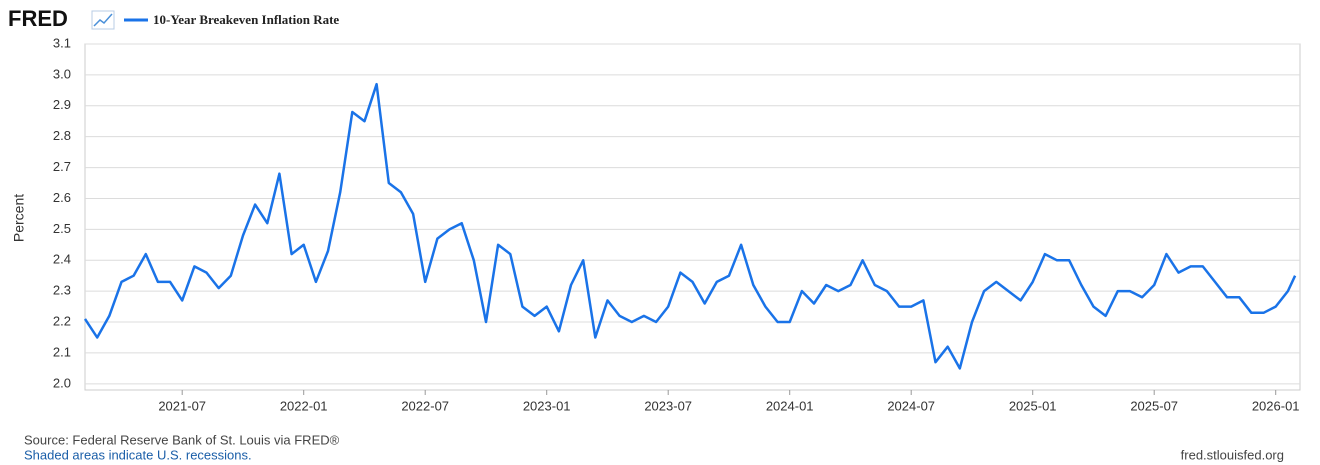 Image resolution: width=1320 pixels, height=465 pixels. Describe the element at coordinates (138, 454) in the screenshot. I see `recession-note: Shaded areas indicate U.S. recessions.` at that location.